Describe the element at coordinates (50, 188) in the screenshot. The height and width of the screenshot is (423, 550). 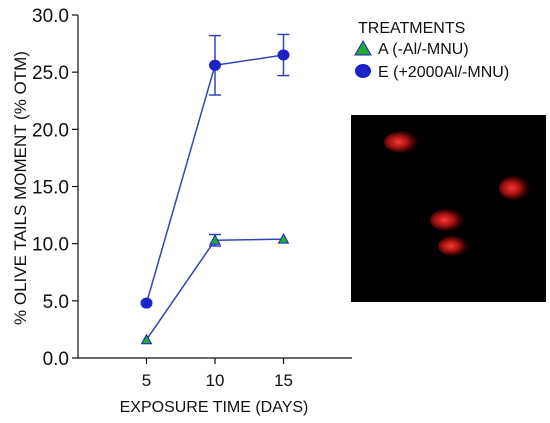
I see `y-tick-label: 15.0` at that location.